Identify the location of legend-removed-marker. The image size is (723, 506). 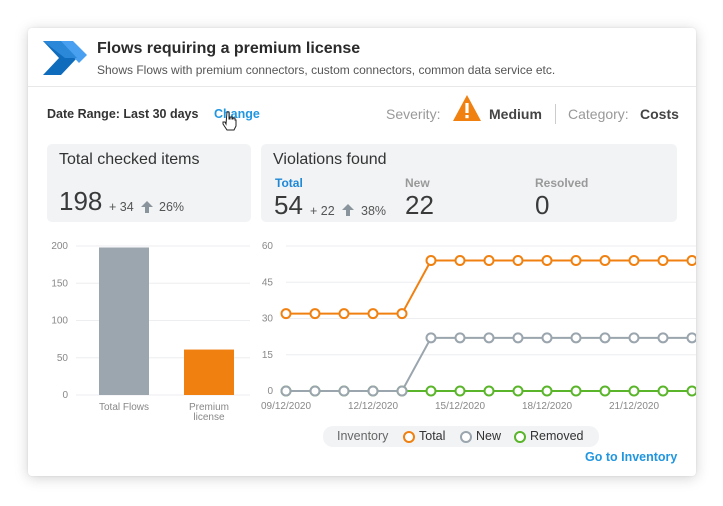
(520, 437).